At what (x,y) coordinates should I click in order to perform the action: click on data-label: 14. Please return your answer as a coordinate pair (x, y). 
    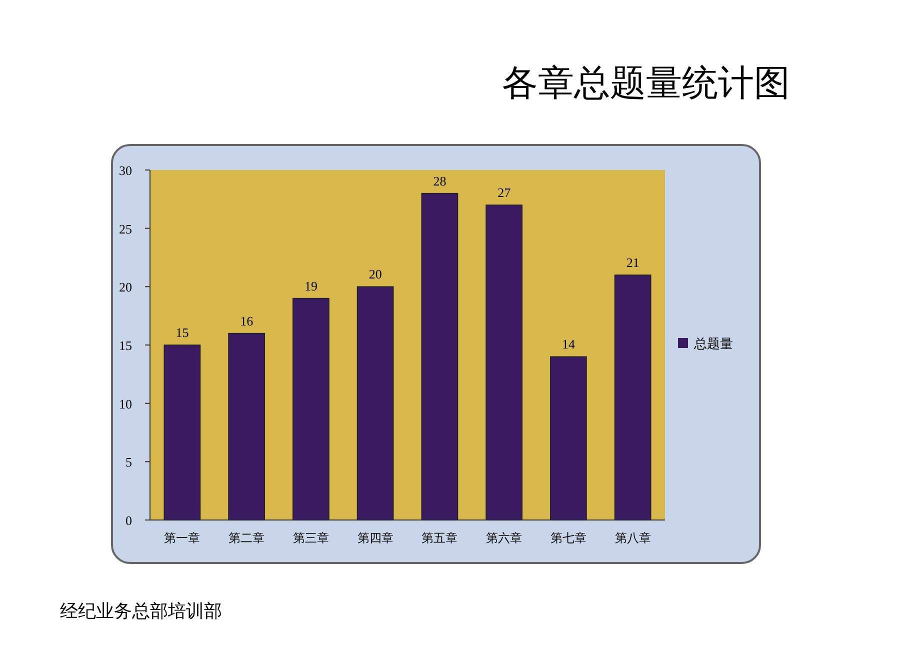
    Looking at the image, I should click on (569, 344).